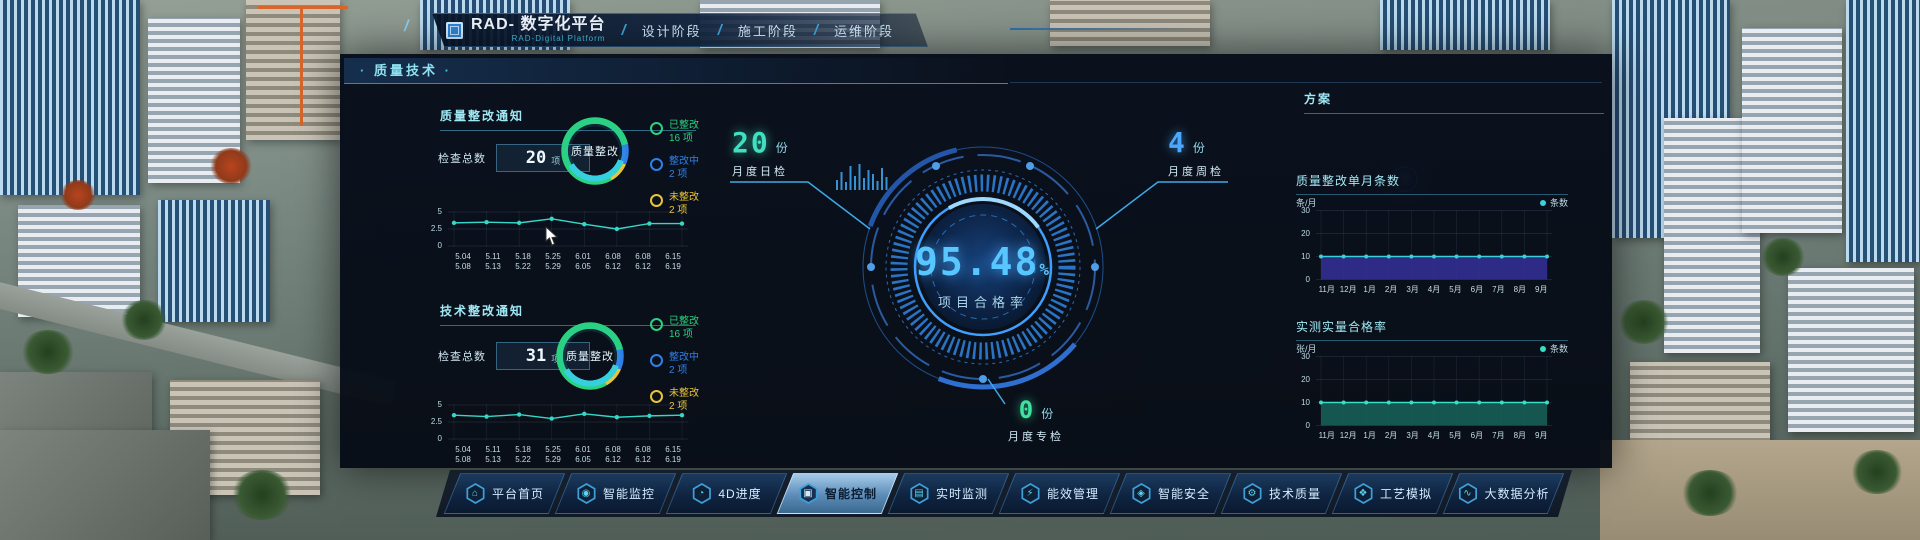 The image size is (1920, 540). Describe the element at coordinates (864, 31) in the screenshot. I see `nav-operation-phase: 运维阶段` at that location.